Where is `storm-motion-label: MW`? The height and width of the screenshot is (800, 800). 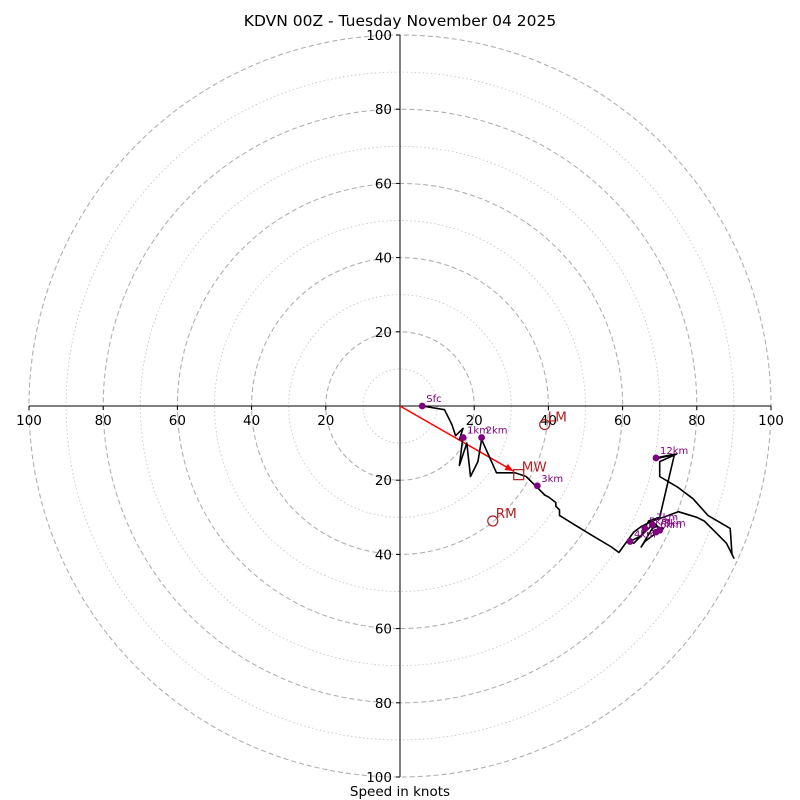
storm-motion-label: MW is located at coordinates (534, 468).